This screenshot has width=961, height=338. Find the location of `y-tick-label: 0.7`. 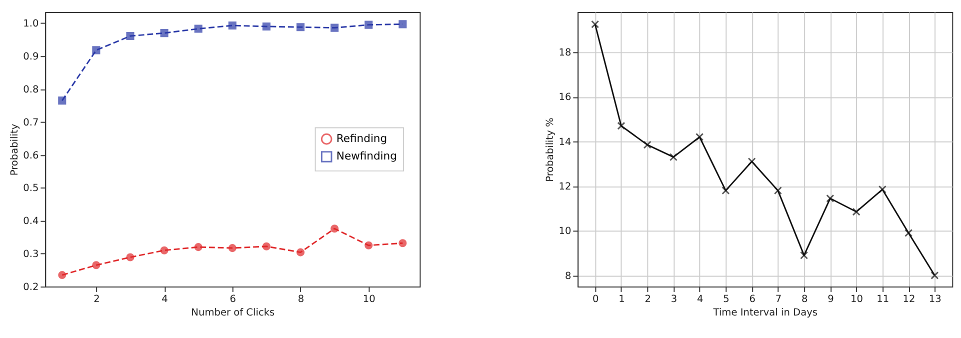

y-tick-label: 0.7 is located at coordinates (31, 122).